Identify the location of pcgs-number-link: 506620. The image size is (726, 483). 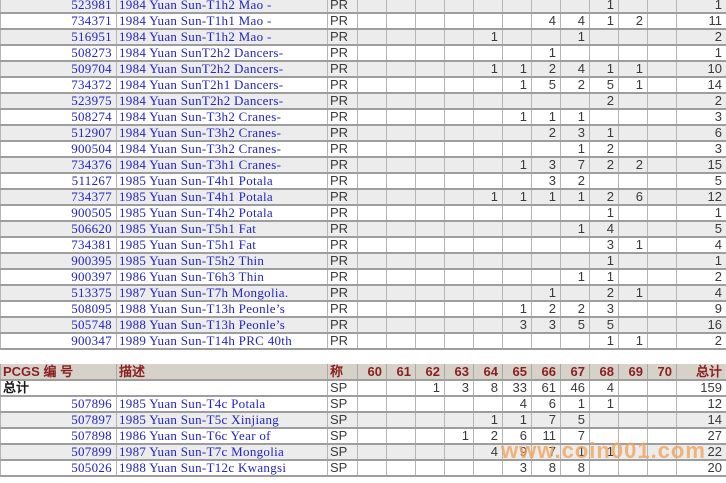
(58, 229).